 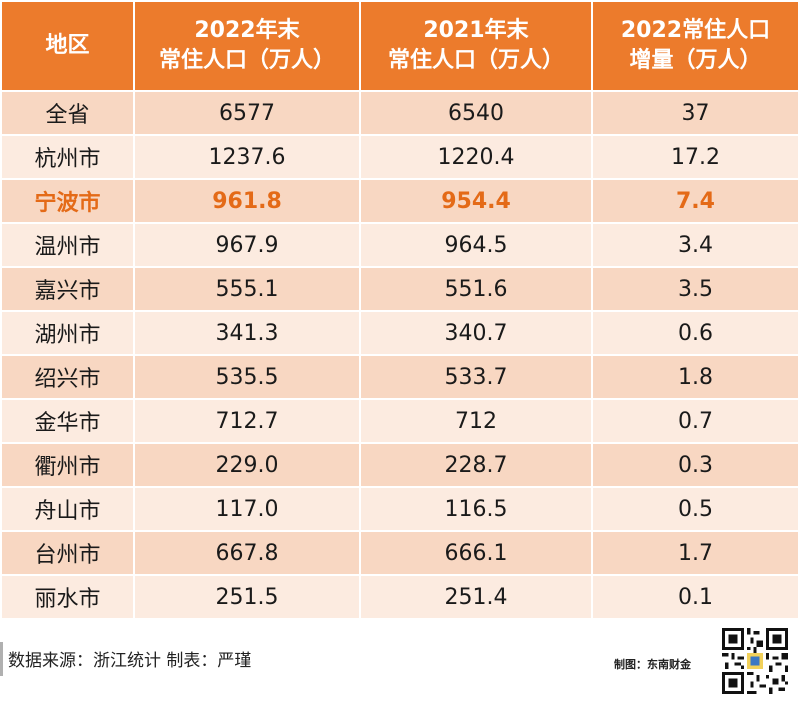 I want to click on region-cell: 衢州市, so click(x=68, y=464).